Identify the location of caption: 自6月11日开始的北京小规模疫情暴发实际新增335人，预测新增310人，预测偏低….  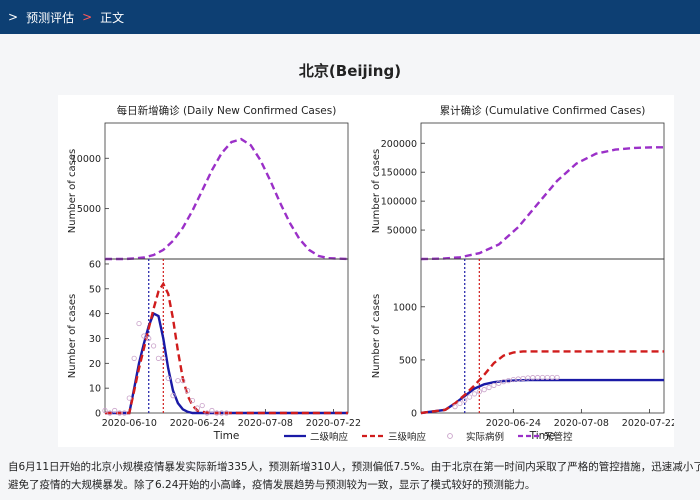
(354, 476).